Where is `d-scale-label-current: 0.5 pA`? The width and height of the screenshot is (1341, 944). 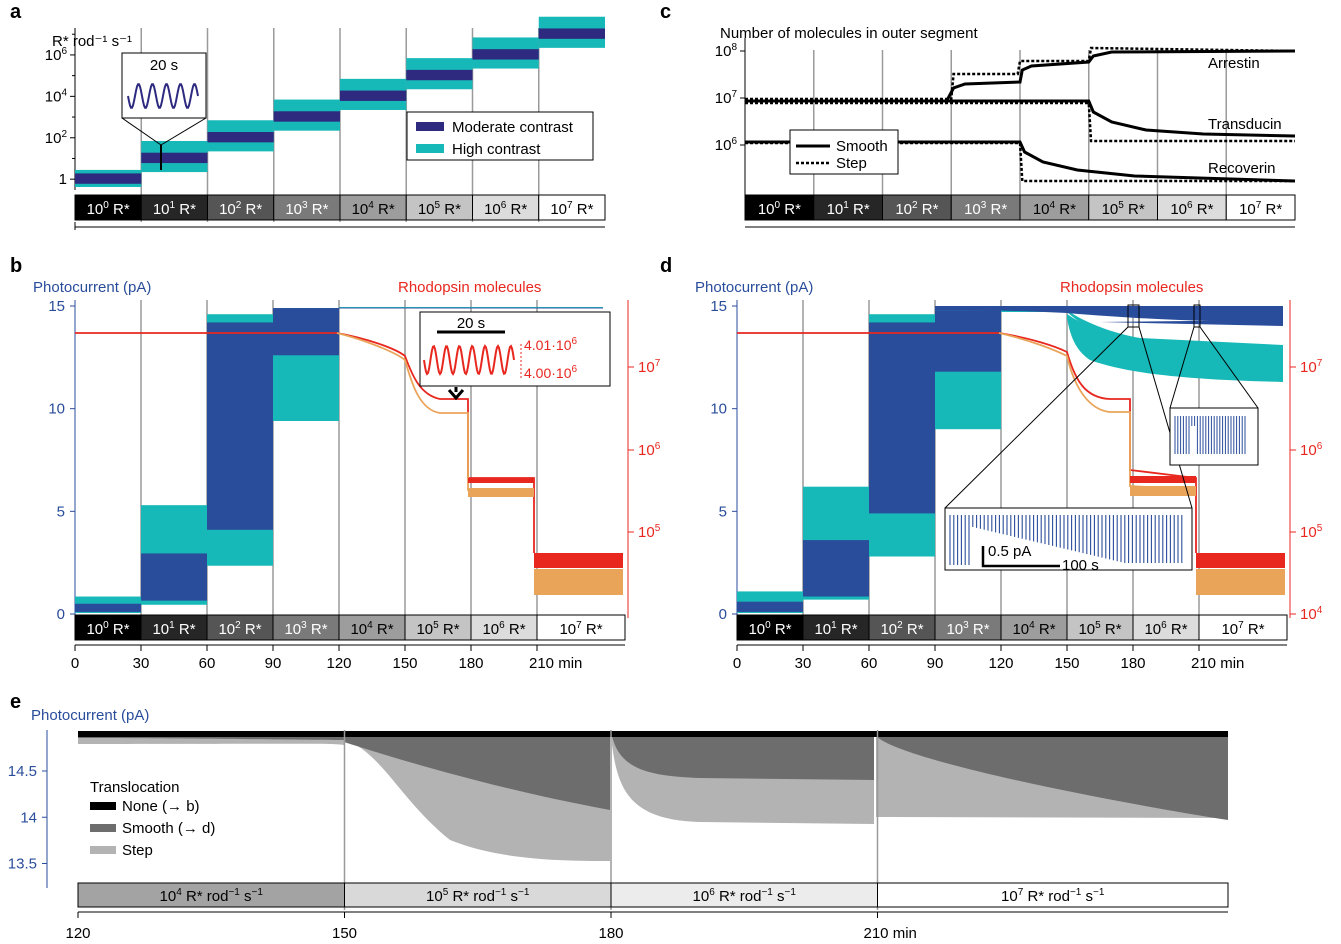 d-scale-label-current: 0.5 pA is located at coordinates (1009, 551).